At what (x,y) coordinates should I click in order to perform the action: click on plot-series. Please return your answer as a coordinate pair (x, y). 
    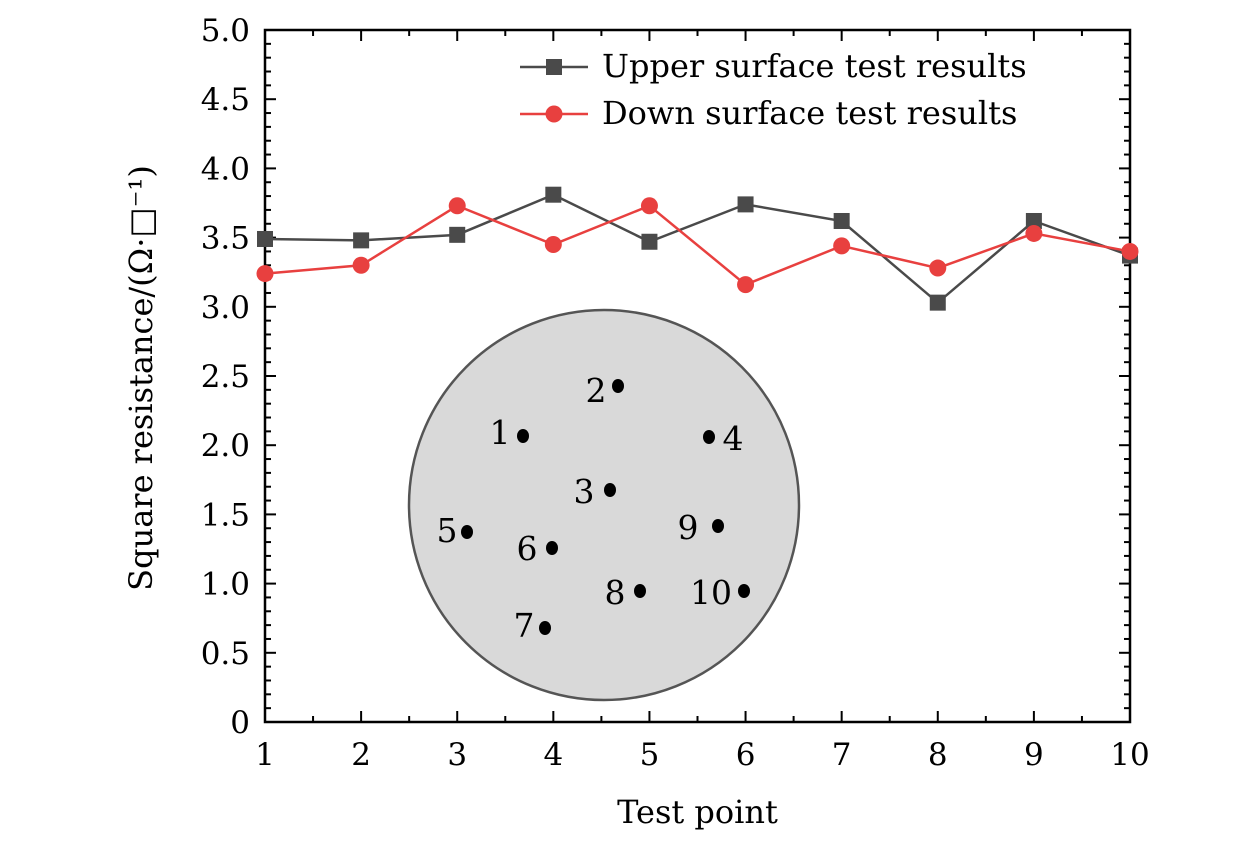
    Looking at the image, I should click on (697, 248).